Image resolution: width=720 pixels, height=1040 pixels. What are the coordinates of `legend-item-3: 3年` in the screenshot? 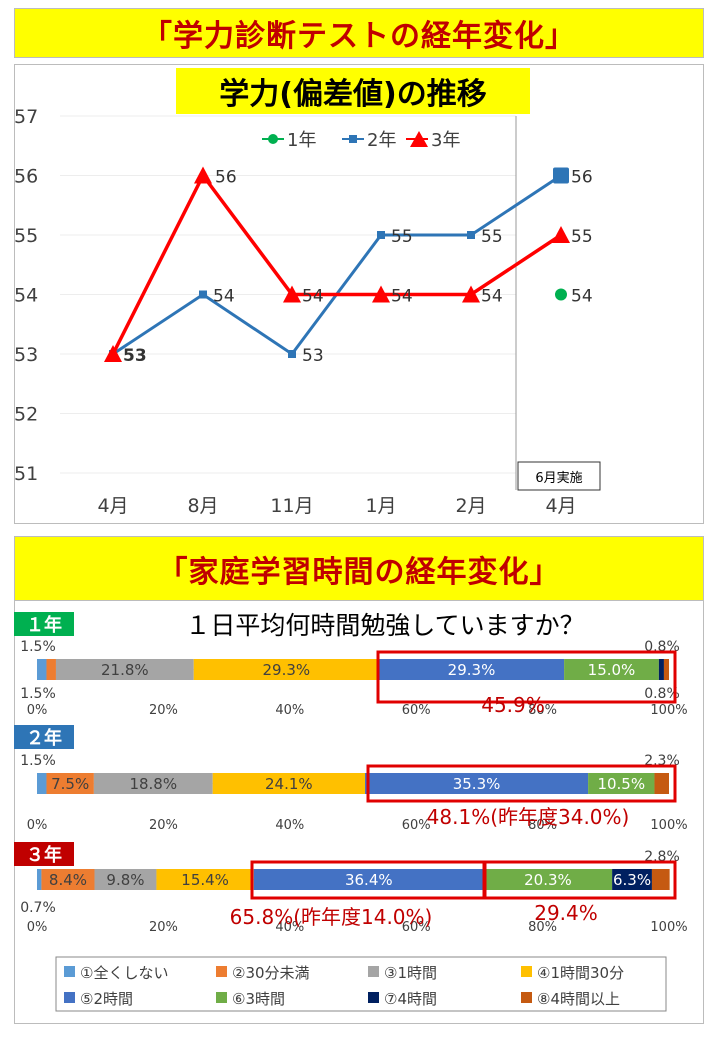 It's located at (433, 140).